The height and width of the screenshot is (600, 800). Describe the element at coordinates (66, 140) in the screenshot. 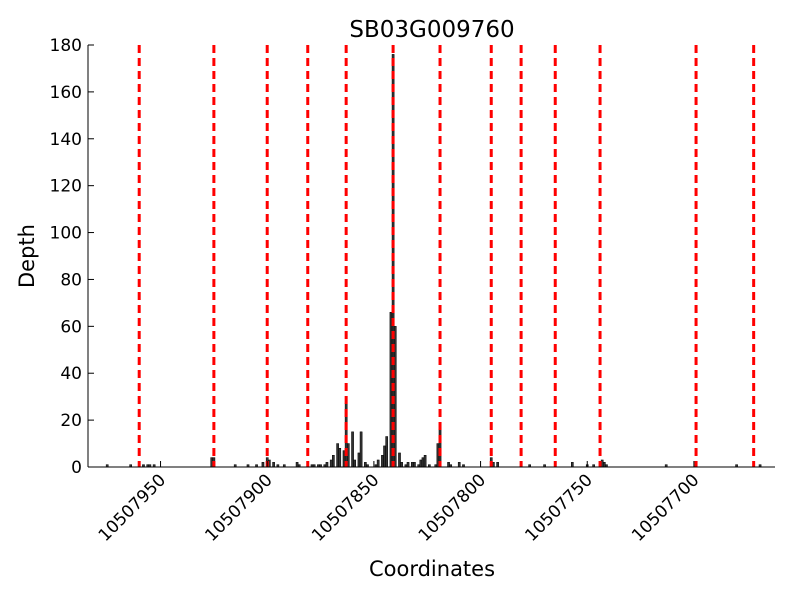

I see `y-tick-label: 140` at that location.